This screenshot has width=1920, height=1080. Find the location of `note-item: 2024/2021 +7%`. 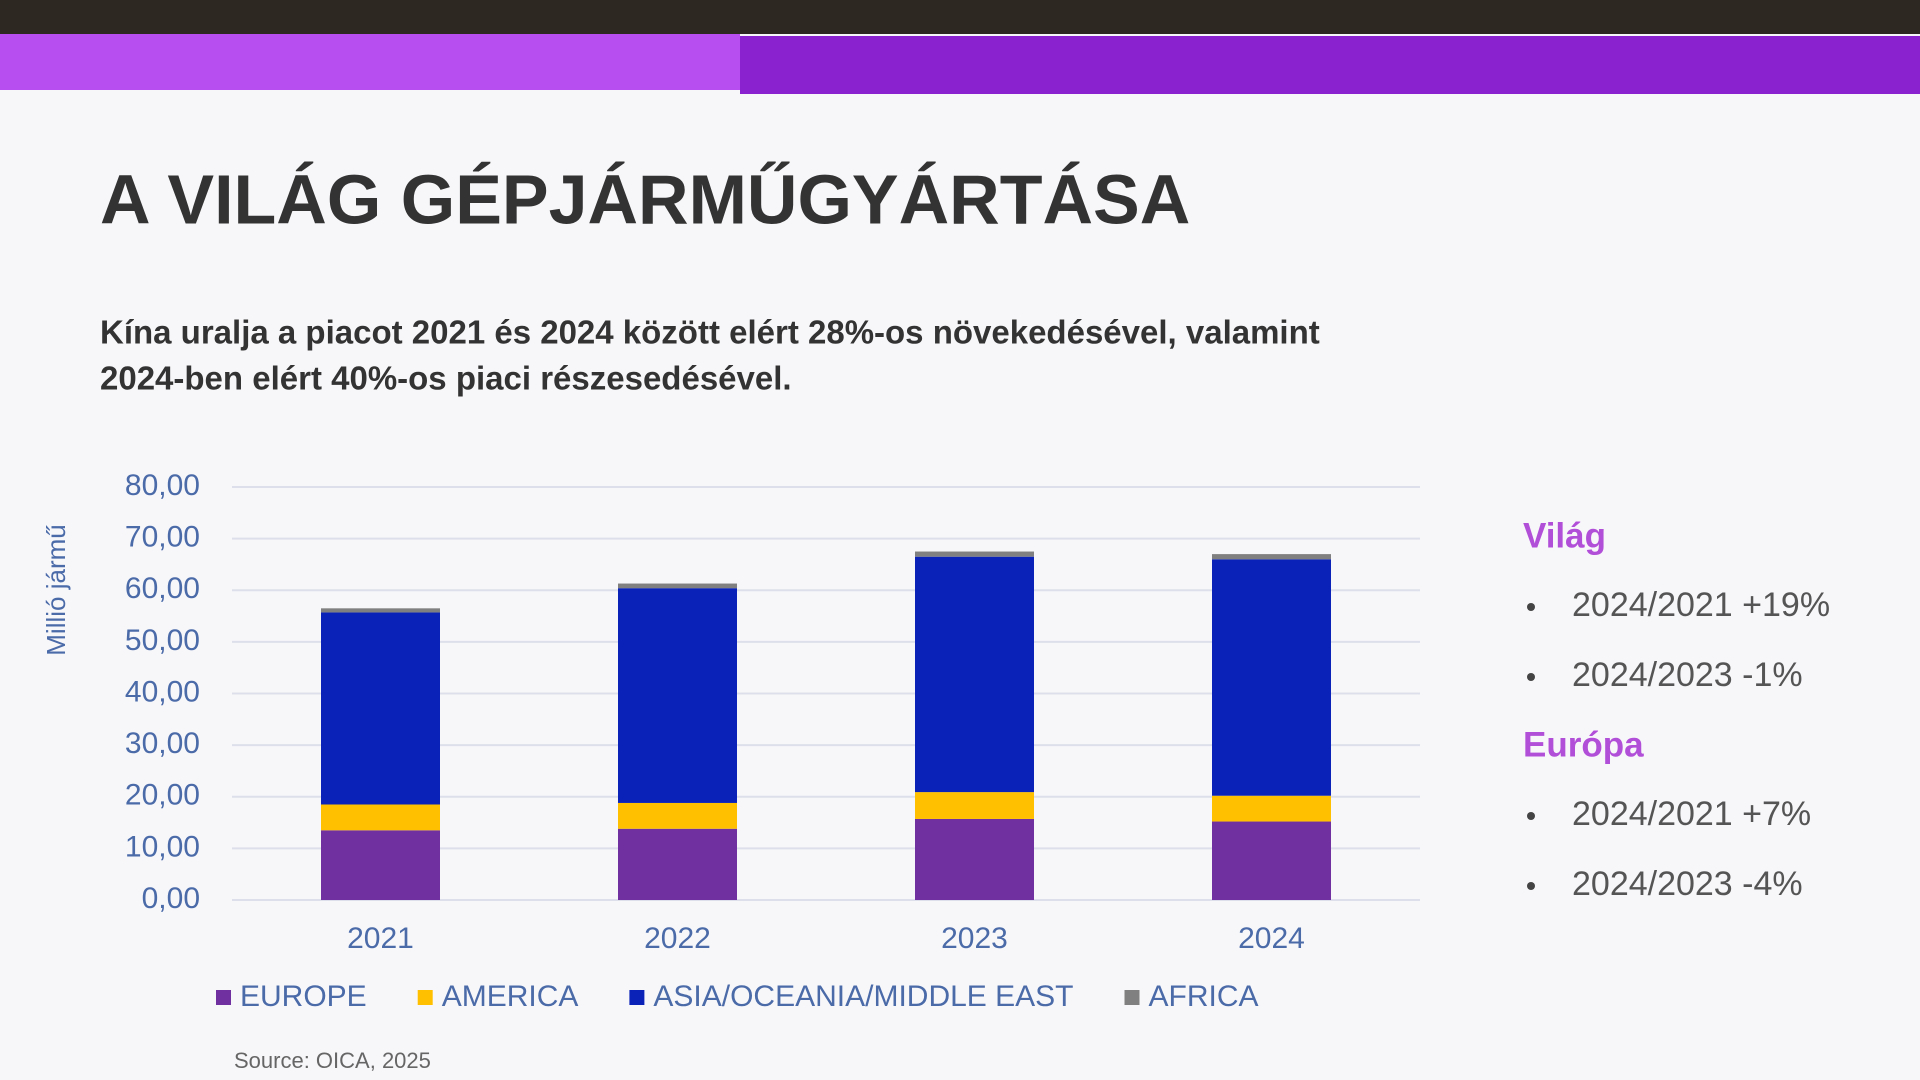

note-item: 2024/2021 +7% is located at coordinates (1691, 814).